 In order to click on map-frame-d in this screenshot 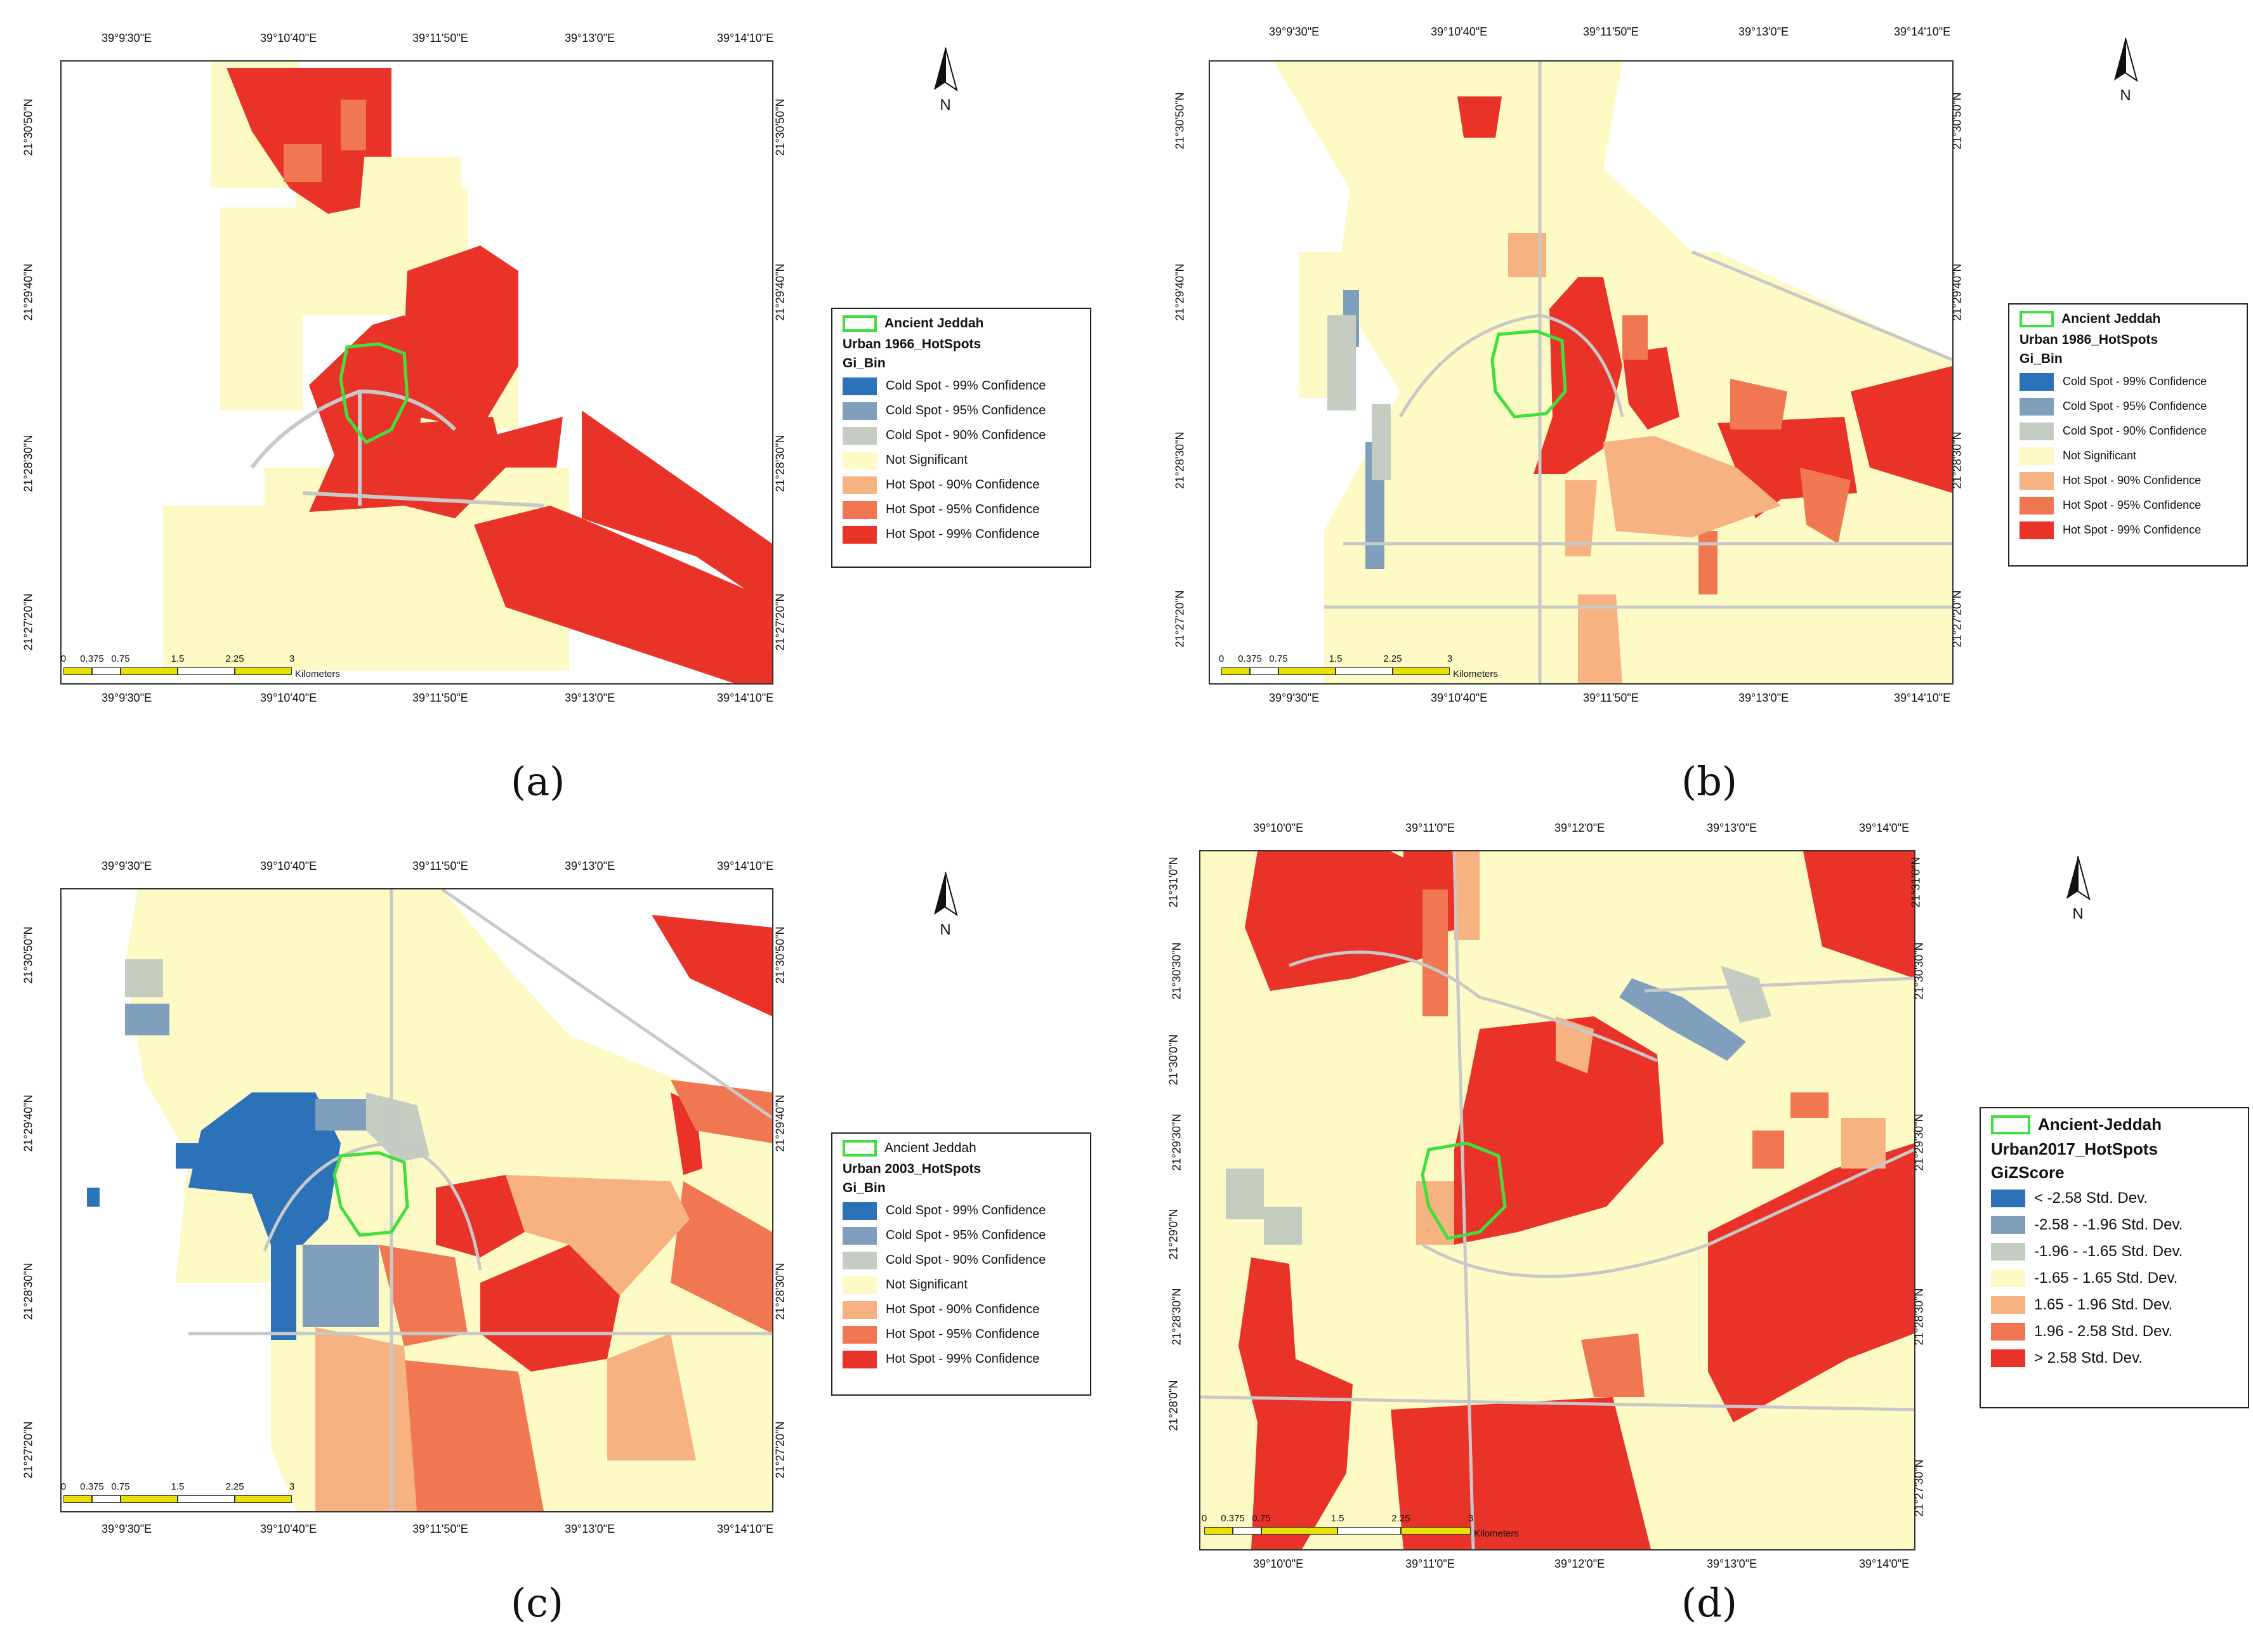, I will do `click(1557, 1200)`.